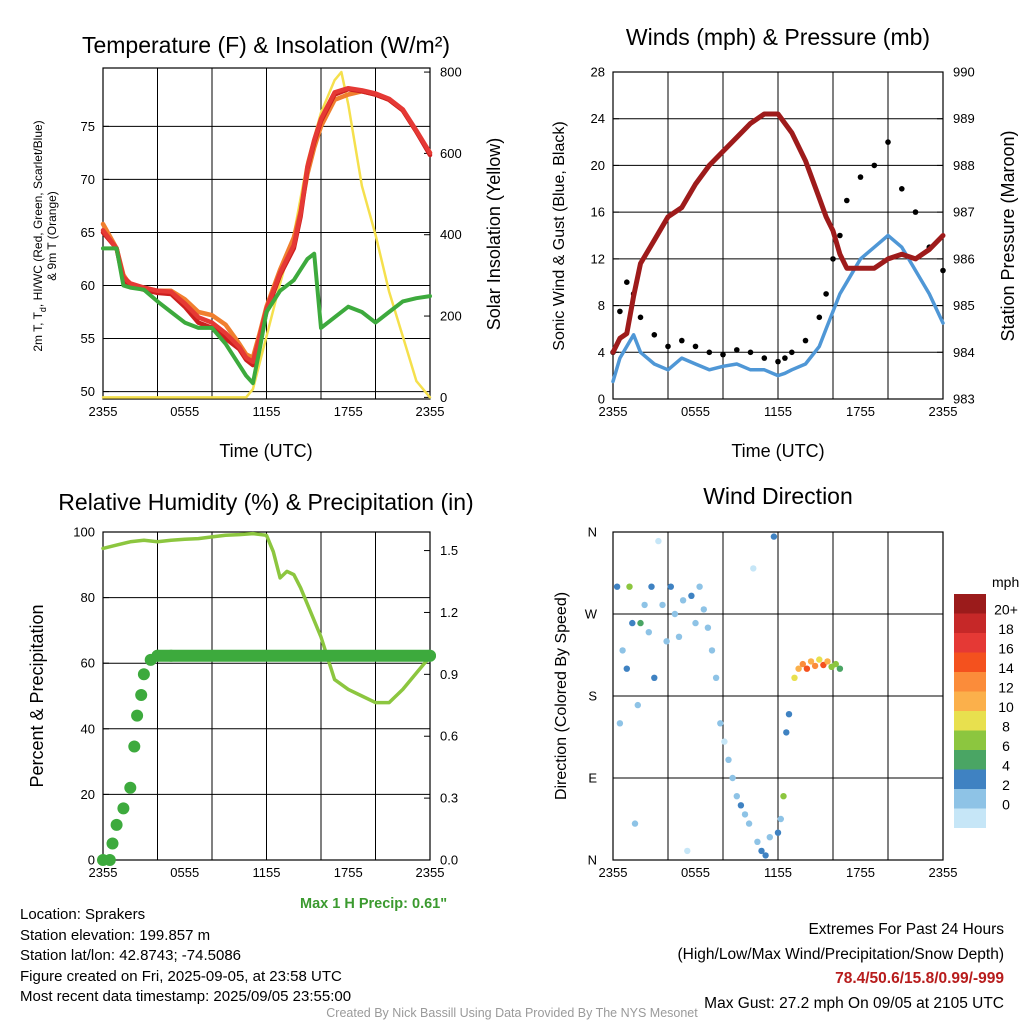  I want to click on rh-ytick-label: 0, so click(91, 860).